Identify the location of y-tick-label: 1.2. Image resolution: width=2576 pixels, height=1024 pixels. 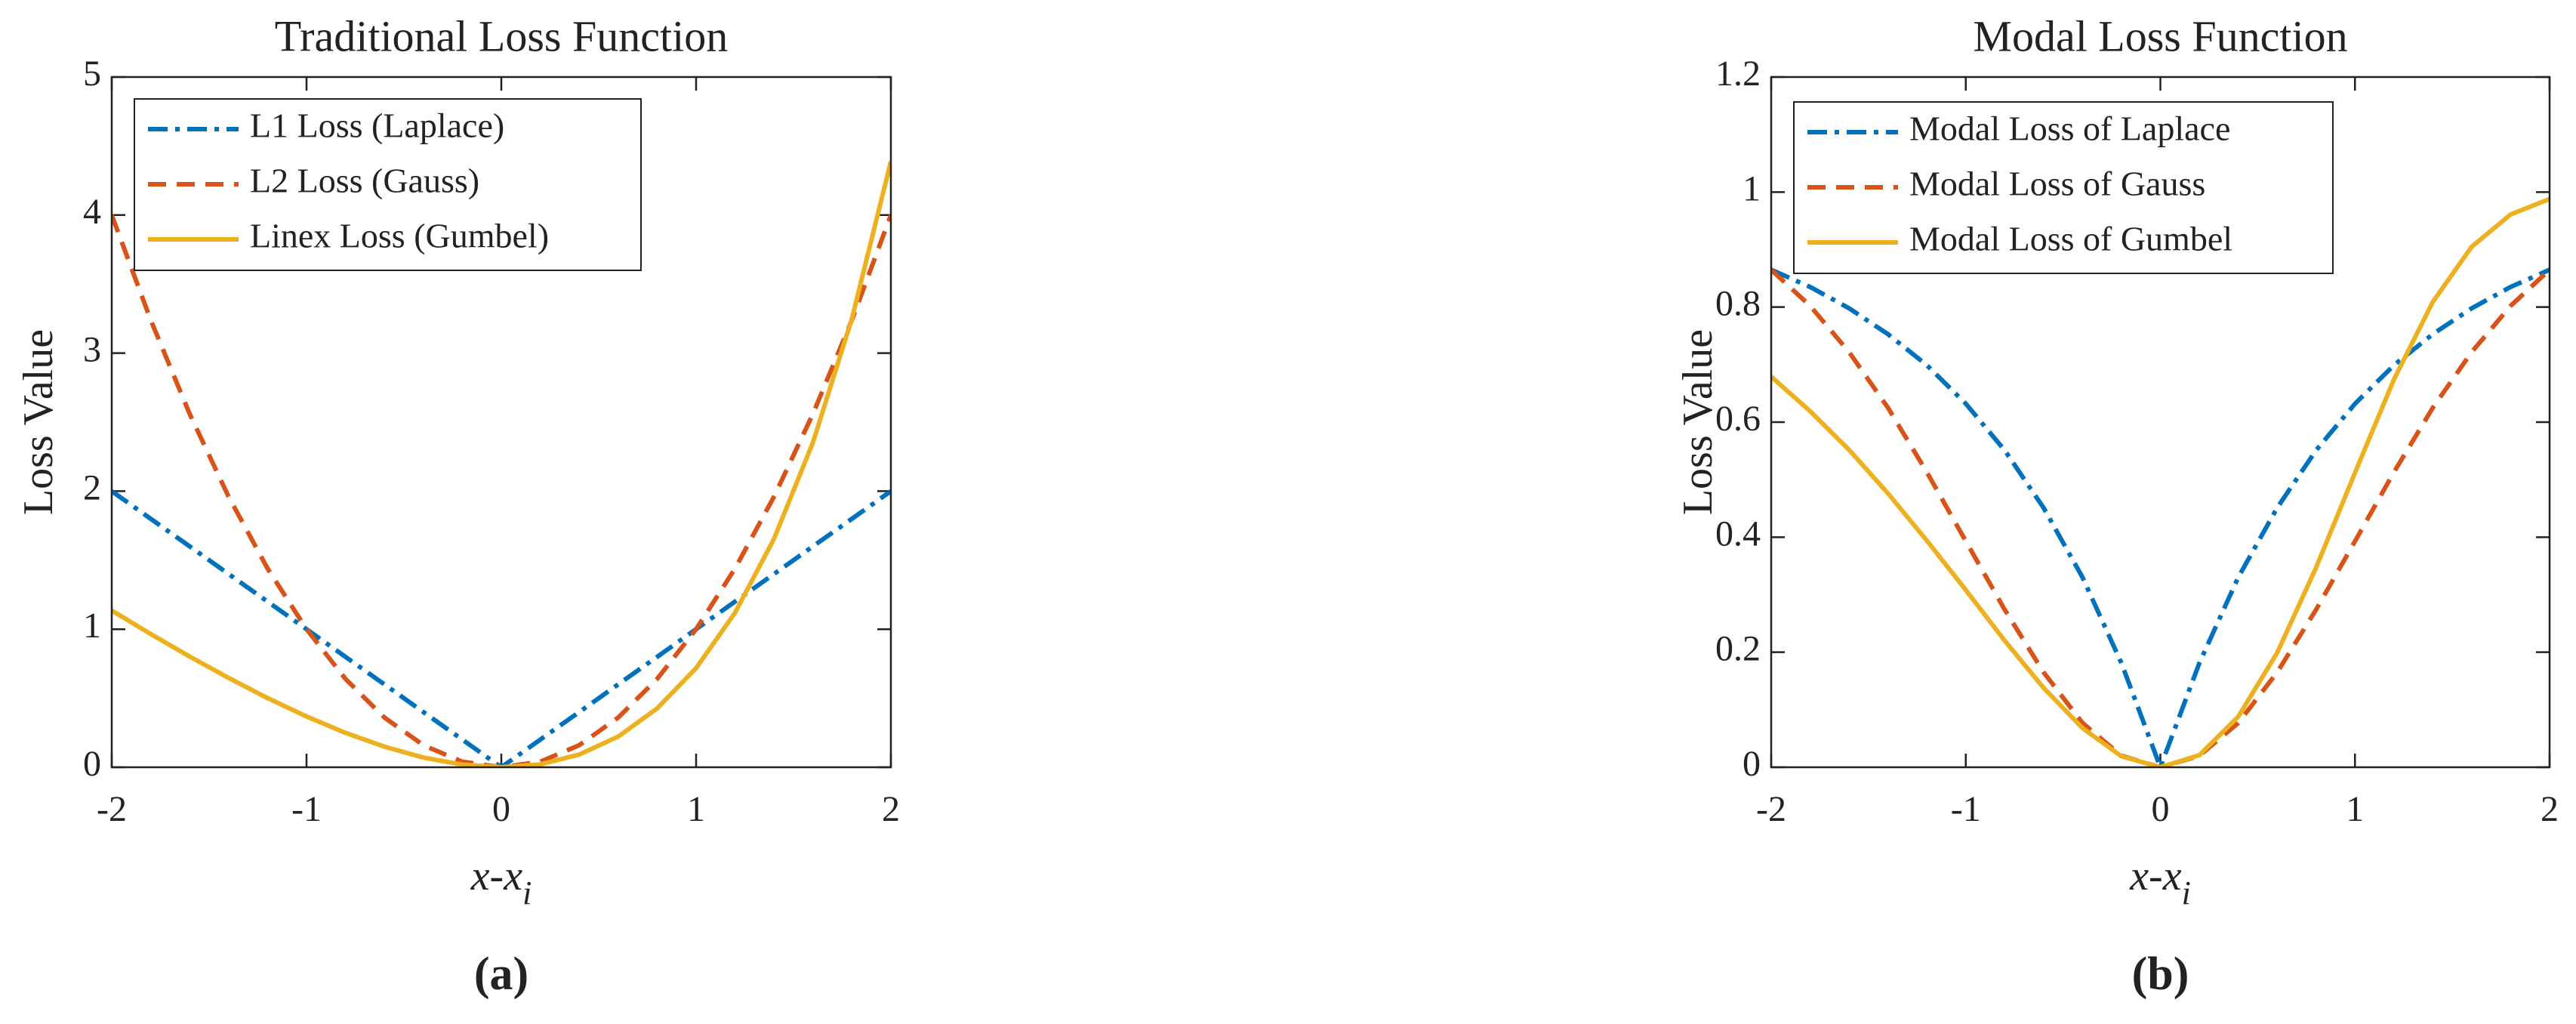
(1738, 74).